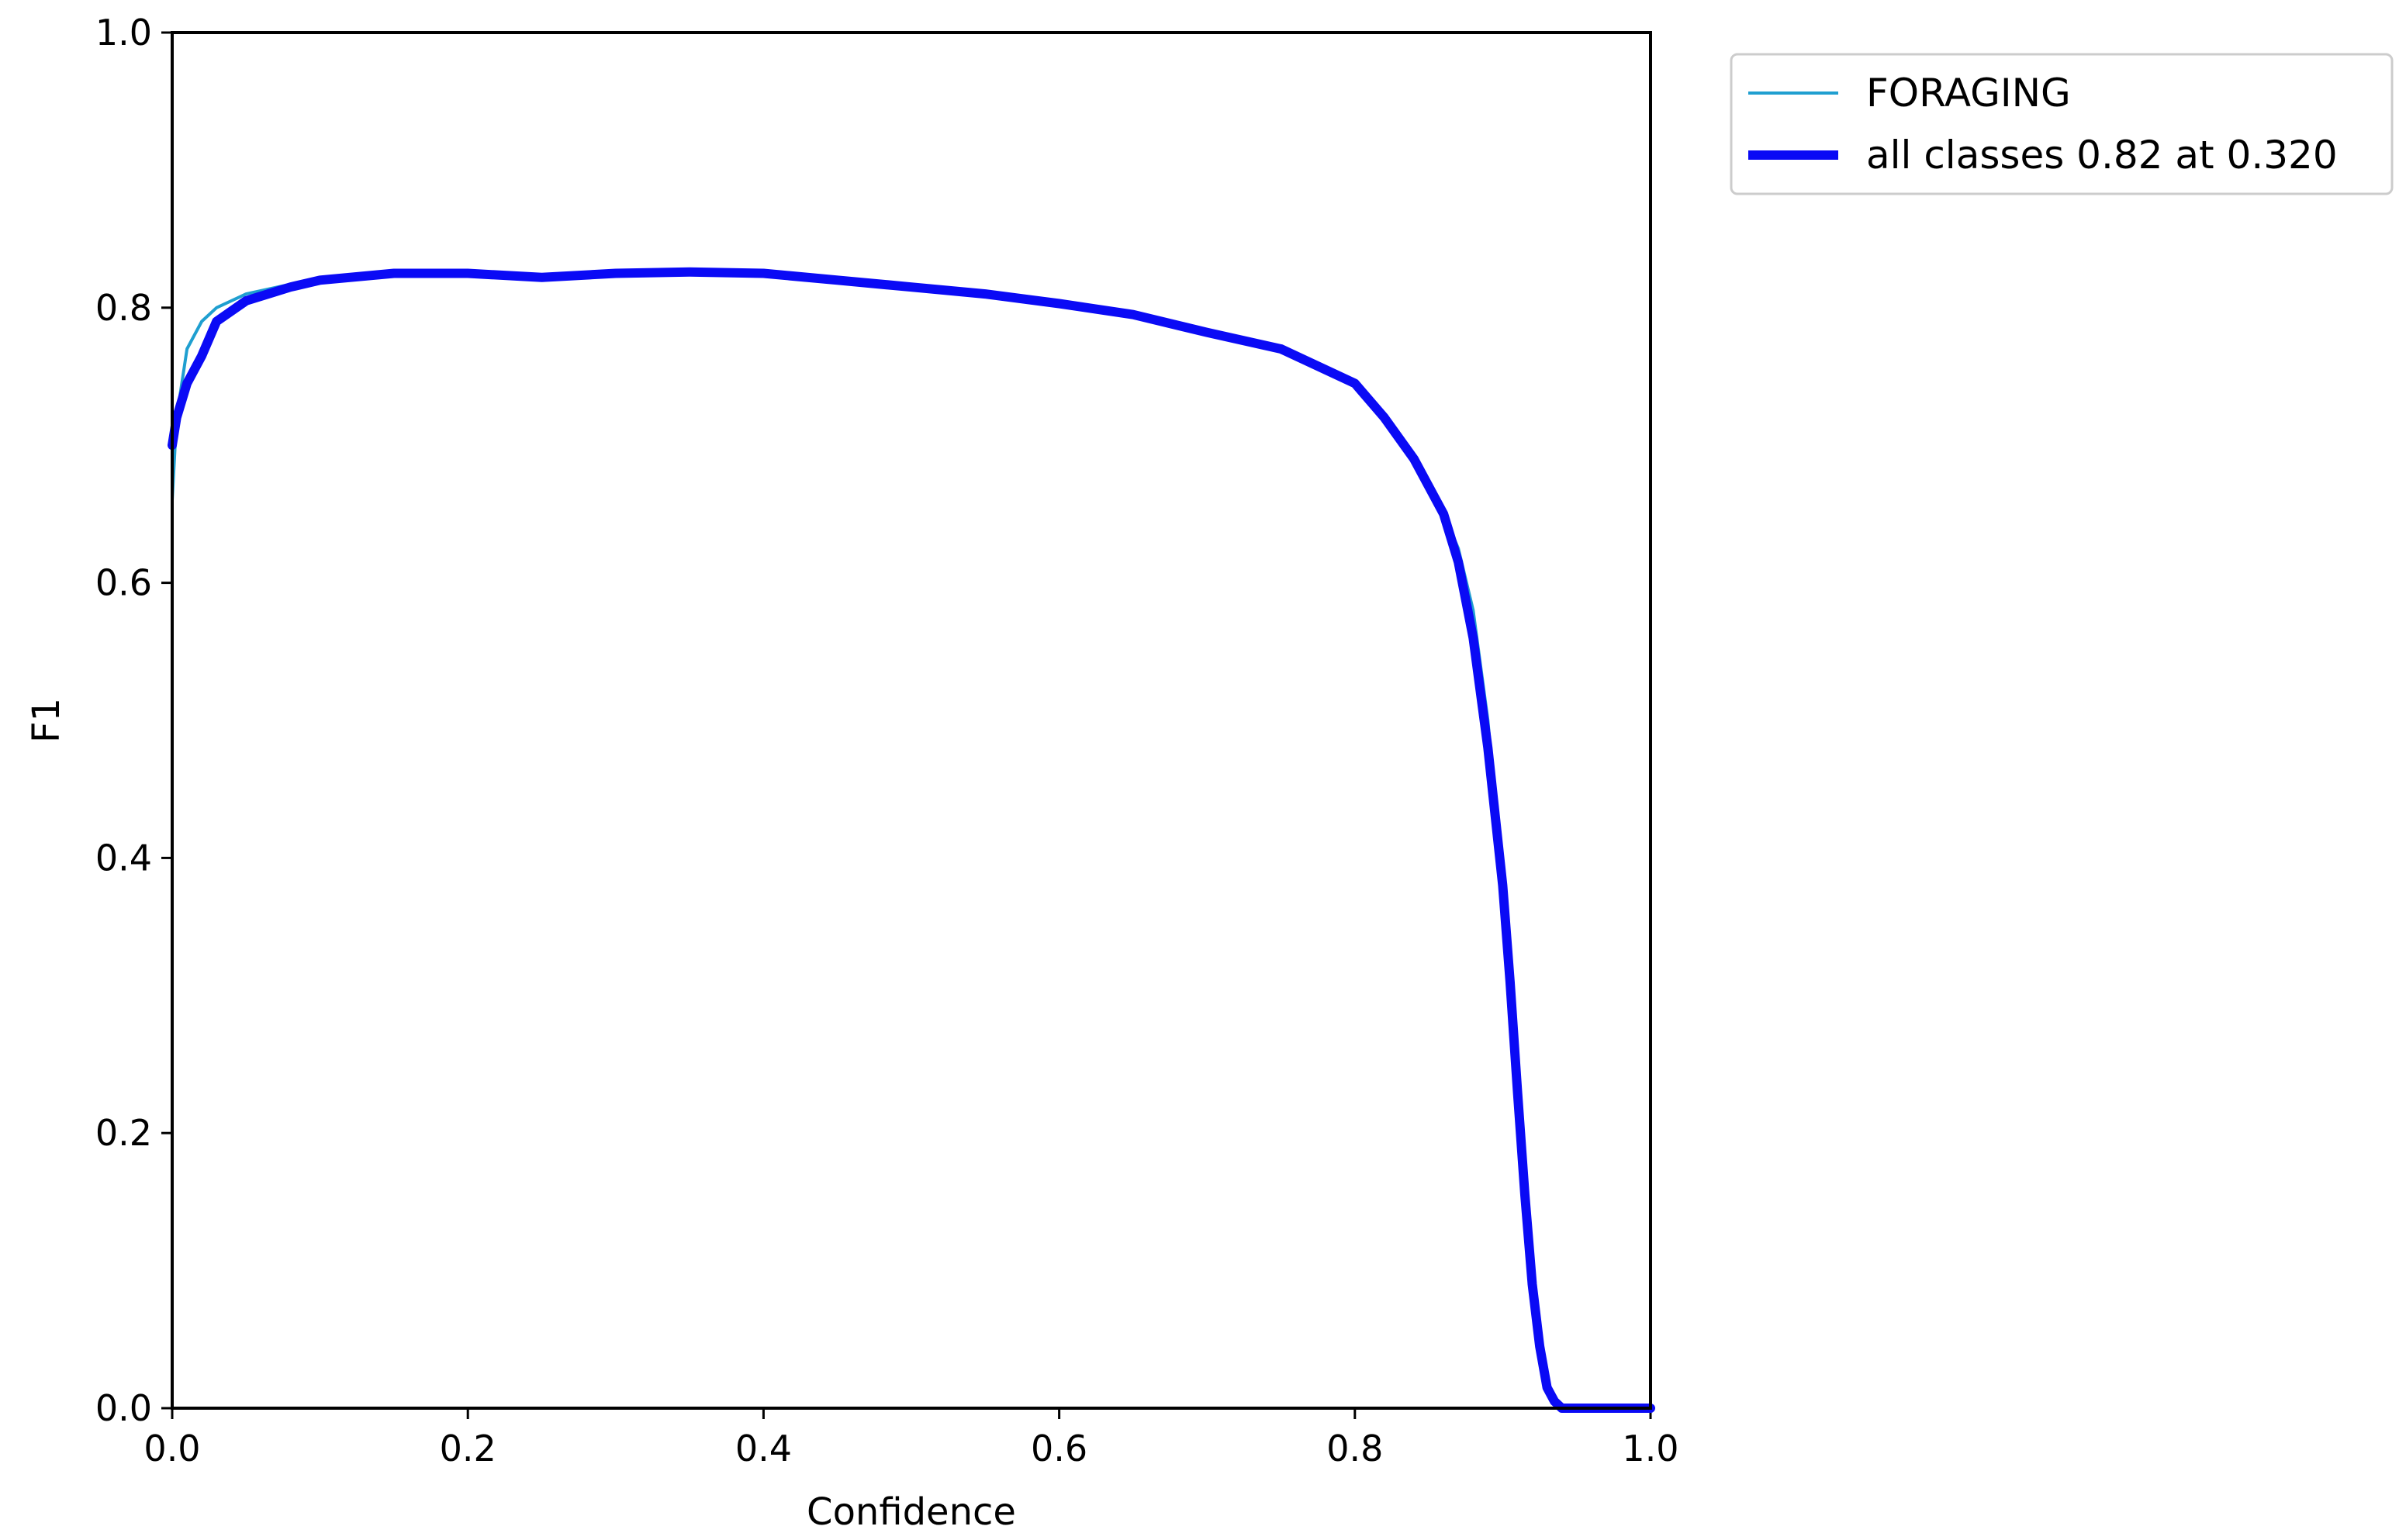  What do you see at coordinates (1968, 93) in the screenshot?
I see `legend-label-foraging: FORAGING` at bounding box center [1968, 93].